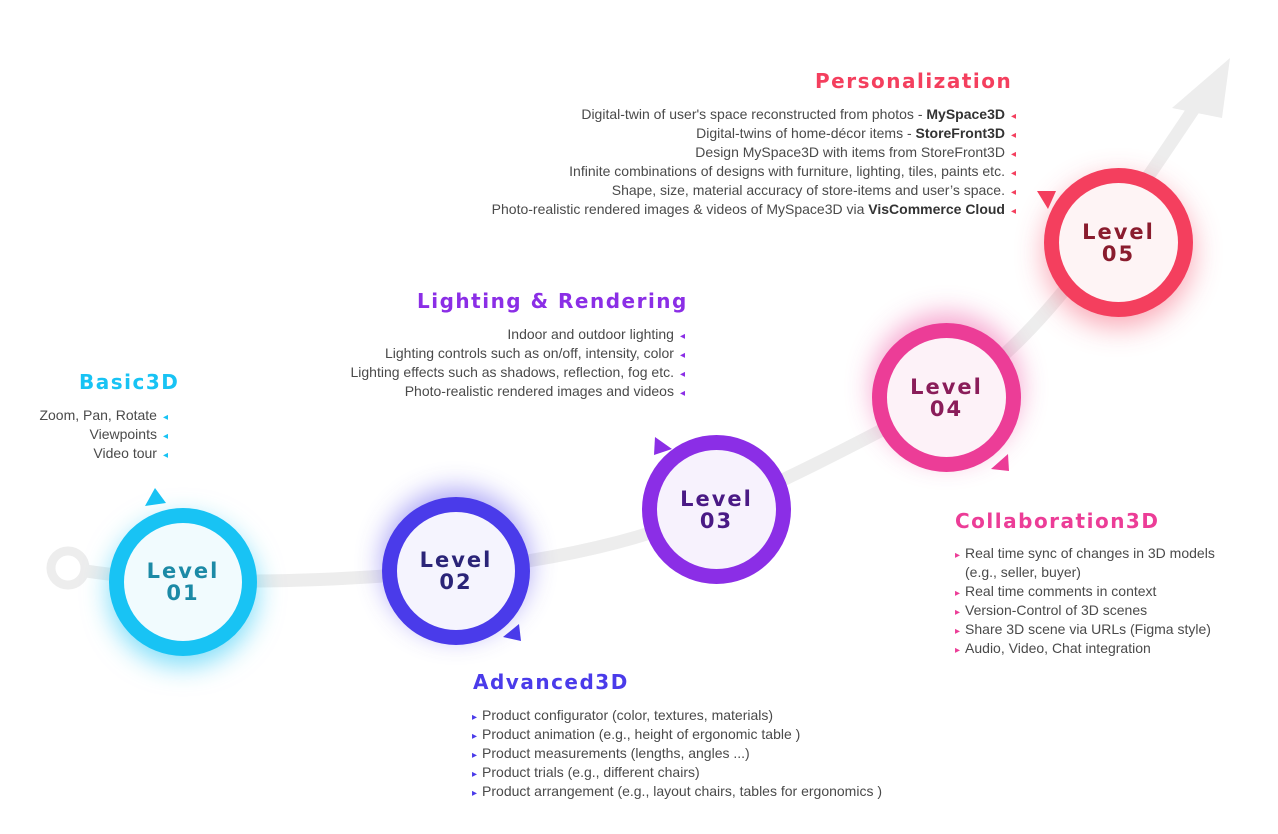 The image size is (1278, 834). I want to click on list-item: Share 3D scene via URLs (Figma style), so click(1085, 630).